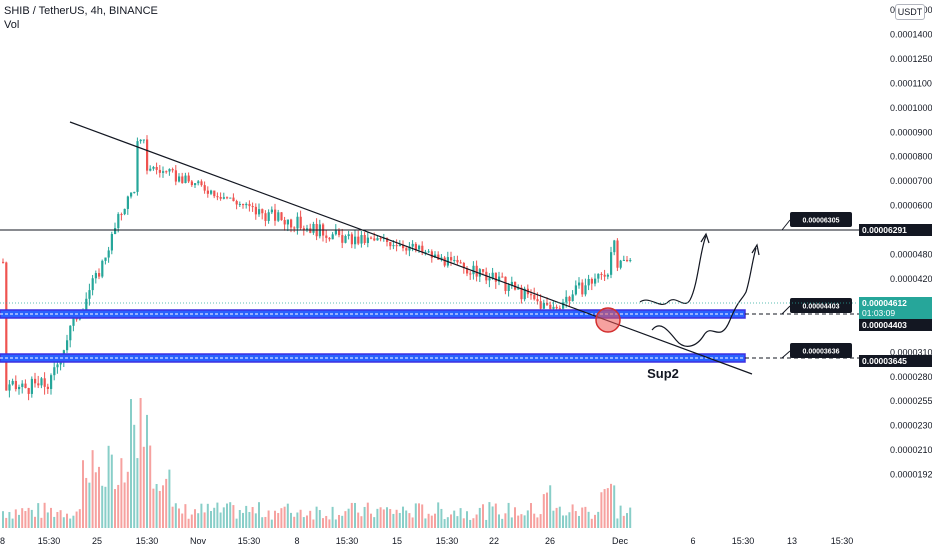 The image size is (932, 555). Describe the element at coordinates (910, 12) in the screenshot. I see `currency-selector: USDT` at that location.